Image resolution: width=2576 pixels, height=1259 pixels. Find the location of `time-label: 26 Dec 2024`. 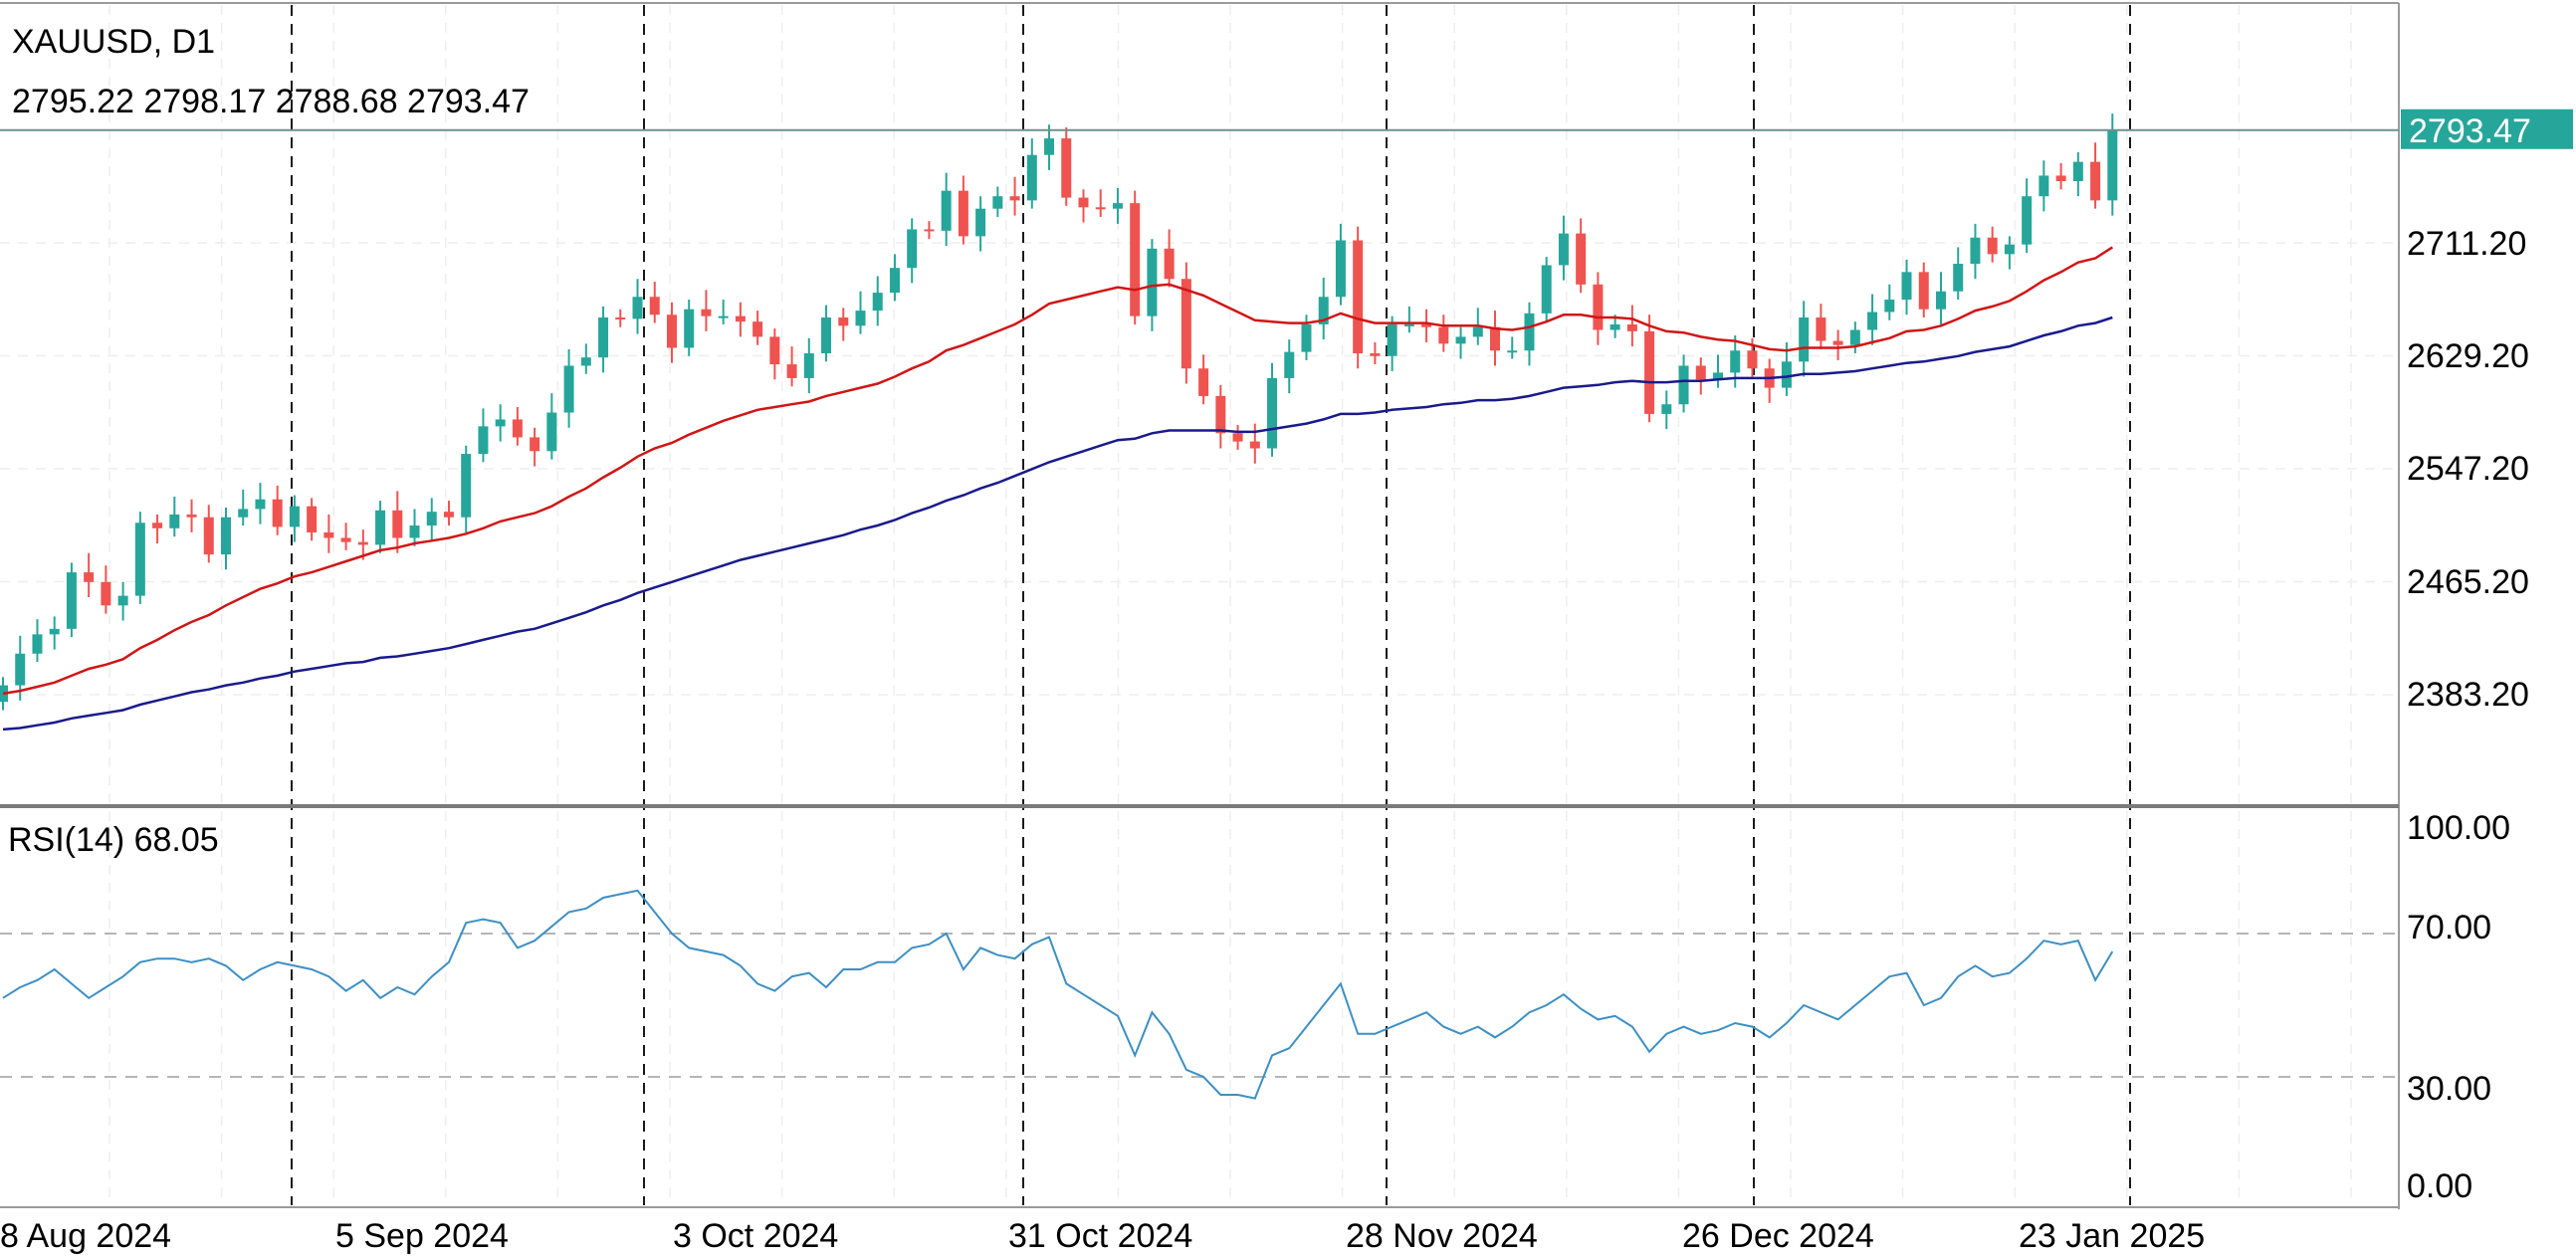

time-label: 26 Dec 2024 is located at coordinates (1778, 1235).